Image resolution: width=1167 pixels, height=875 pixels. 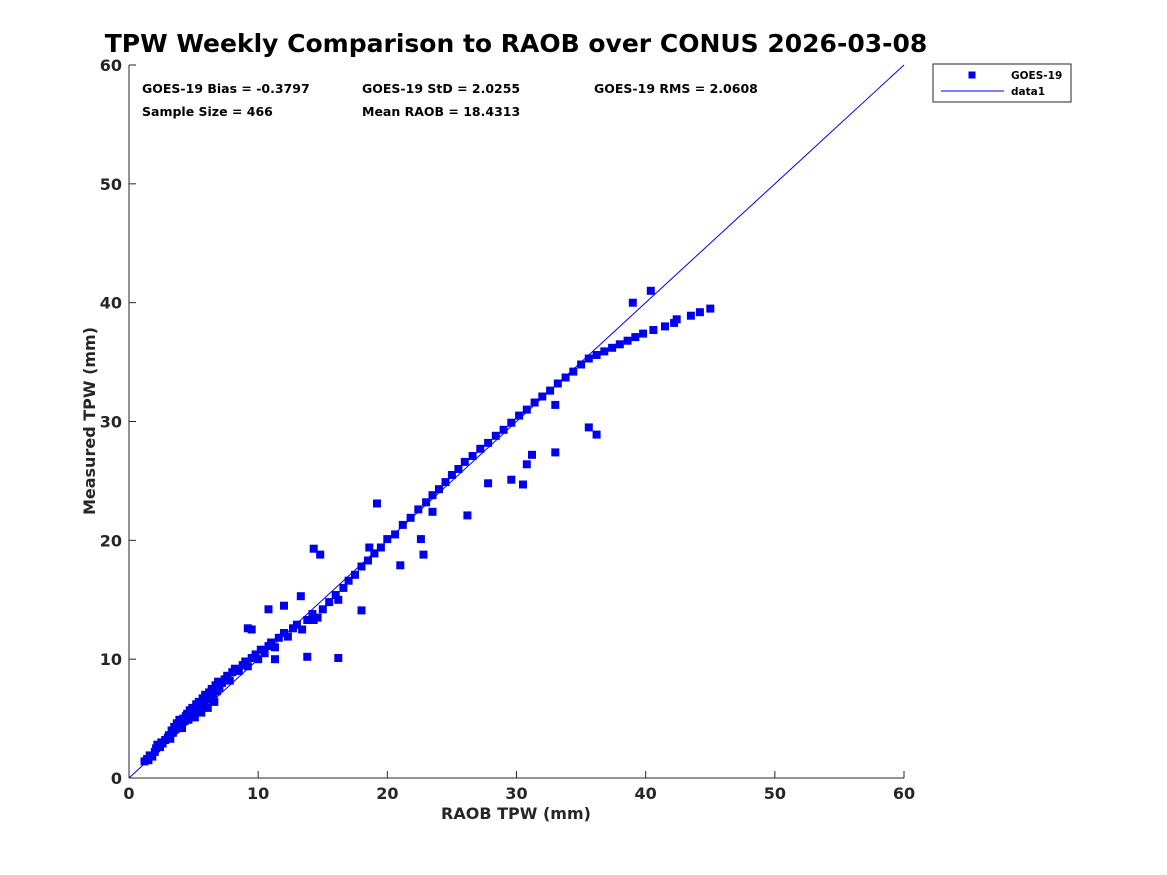 I want to click on x-tick-label: 0, so click(x=128, y=793).